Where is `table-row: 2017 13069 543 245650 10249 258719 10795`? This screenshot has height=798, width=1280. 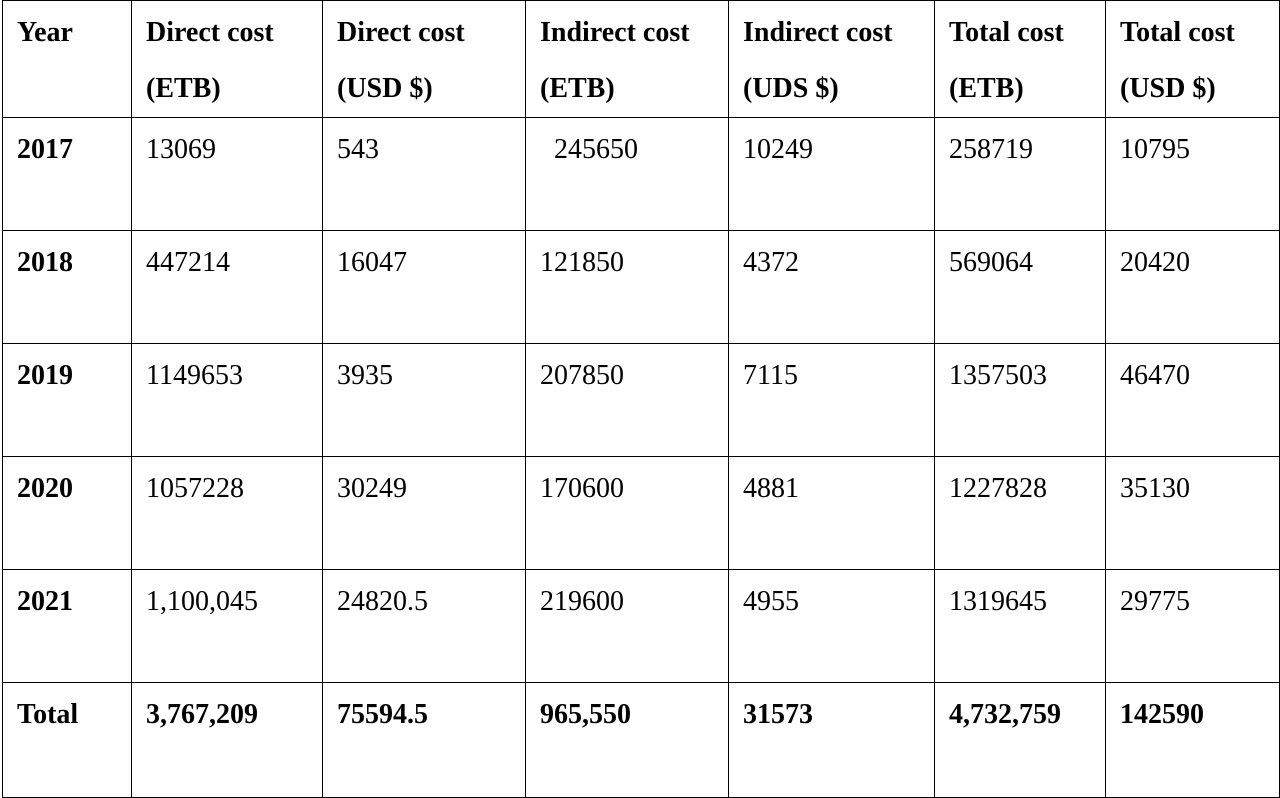
table-row: 2017 13069 543 245650 10249 258719 10795 is located at coordinates (641, 174).